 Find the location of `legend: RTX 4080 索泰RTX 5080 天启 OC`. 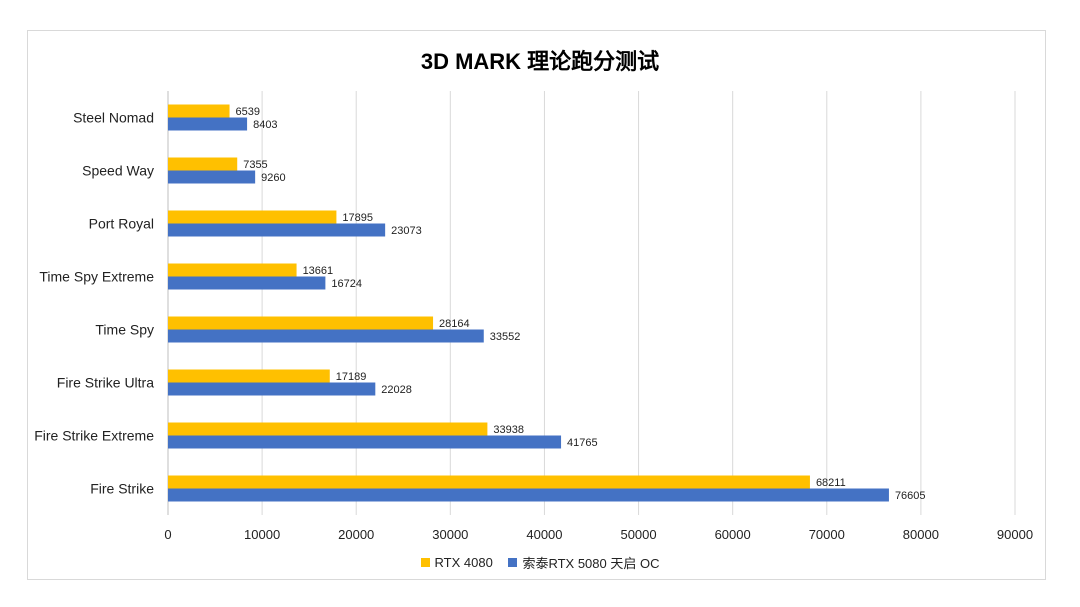

legend: RTX 4080 索泰RTX 5080 天启 OC is located at coordinates (540, 562).